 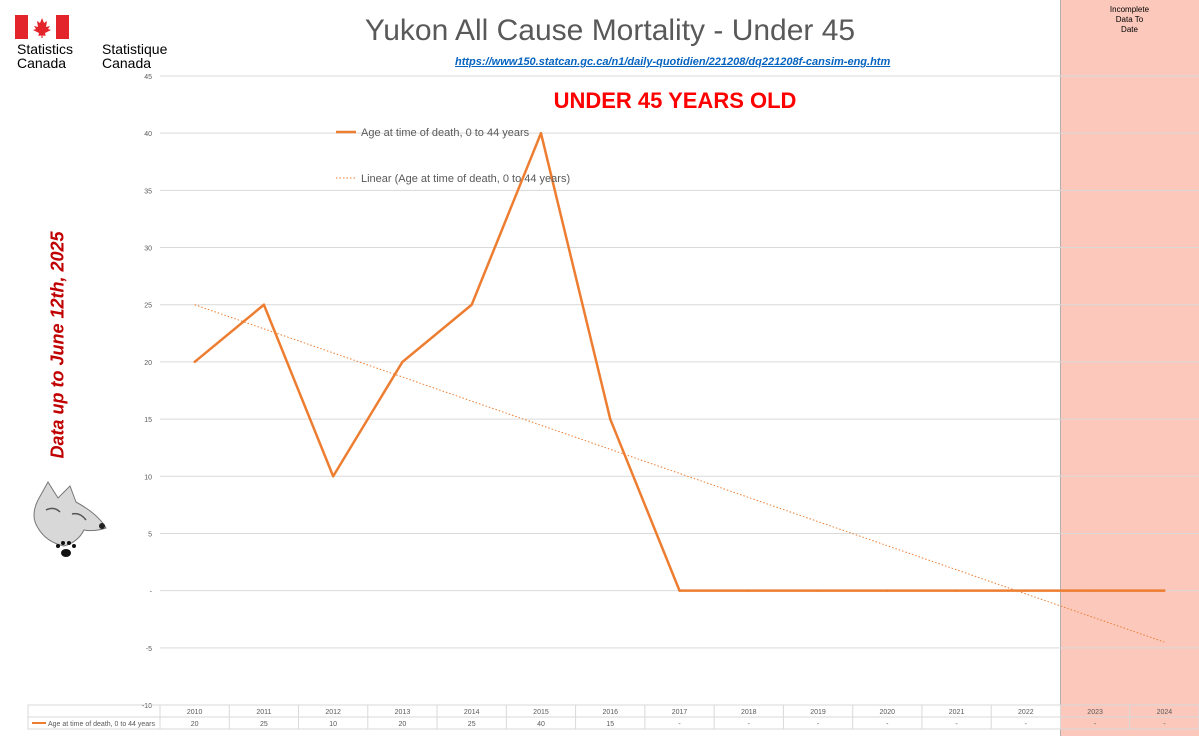 I want to click on legend-series-label: Age at time of death, 0 to 44 years, so click(x=445, y=133).